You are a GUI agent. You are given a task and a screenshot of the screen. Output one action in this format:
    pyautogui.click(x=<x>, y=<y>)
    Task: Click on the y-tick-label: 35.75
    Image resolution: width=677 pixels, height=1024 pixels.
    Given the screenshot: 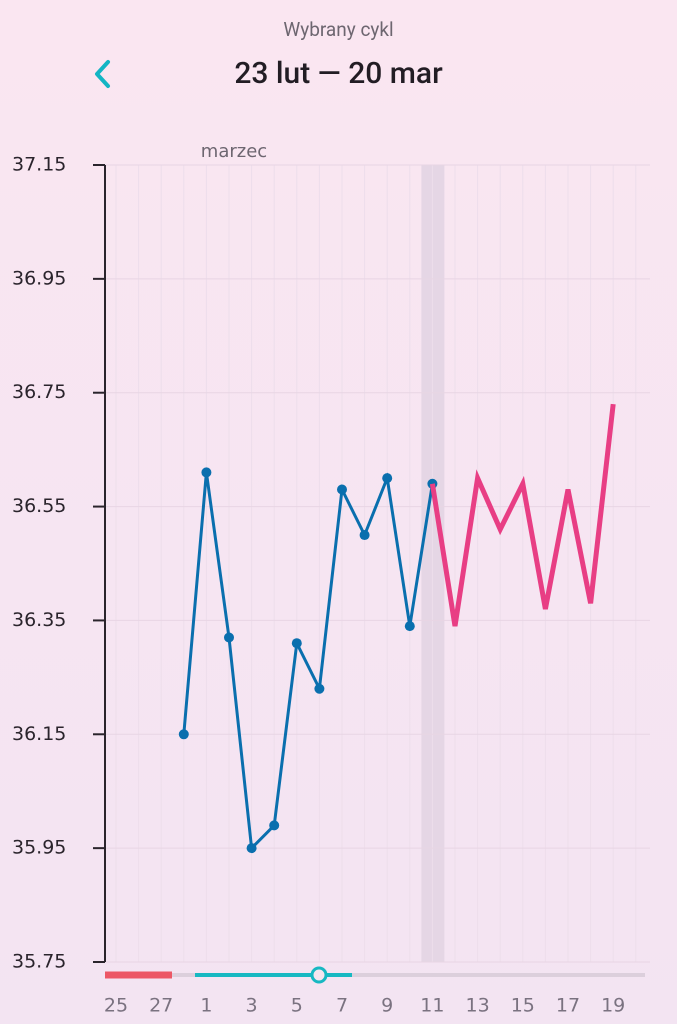 What is the action you would take?
    pyautogui.click(x=39, y=962)
    